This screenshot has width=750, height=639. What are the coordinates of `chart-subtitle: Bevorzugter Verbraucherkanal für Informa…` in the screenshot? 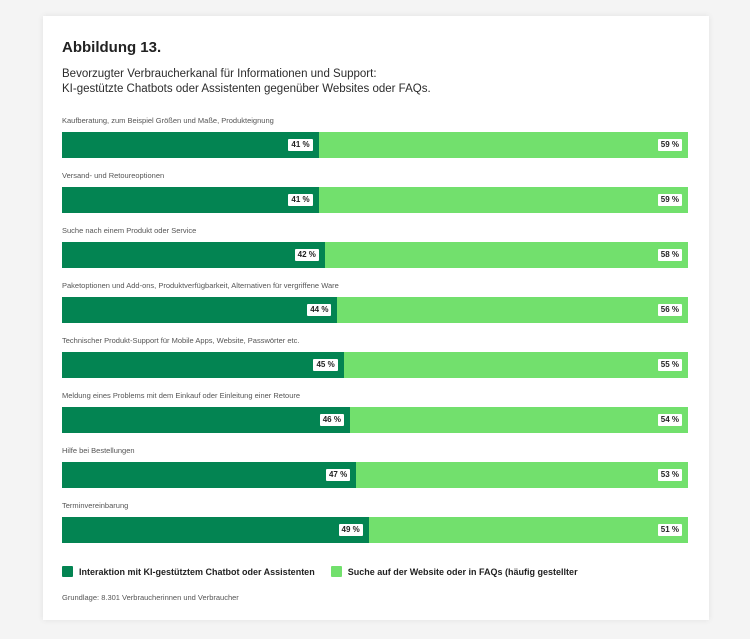 It's located at (246, 81).